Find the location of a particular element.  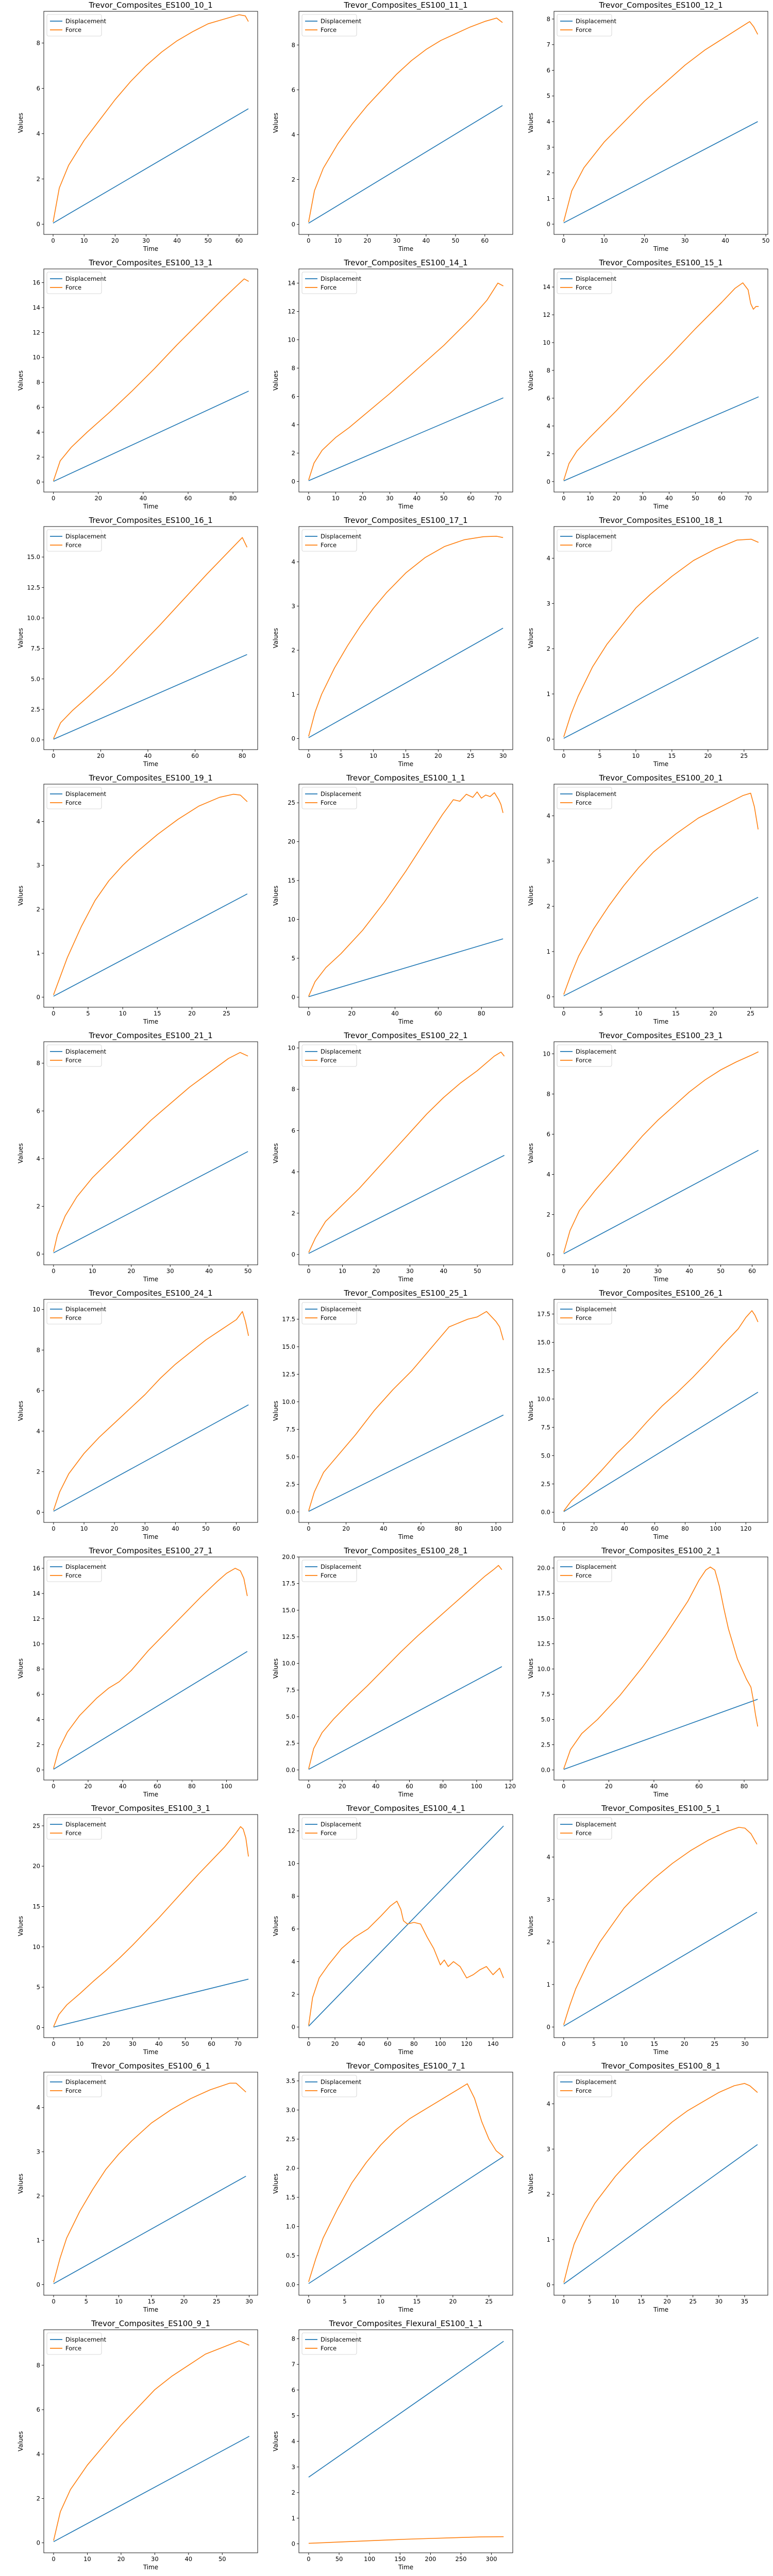

y-tick-label: 17.5 is located at coordinates (543, 1593).